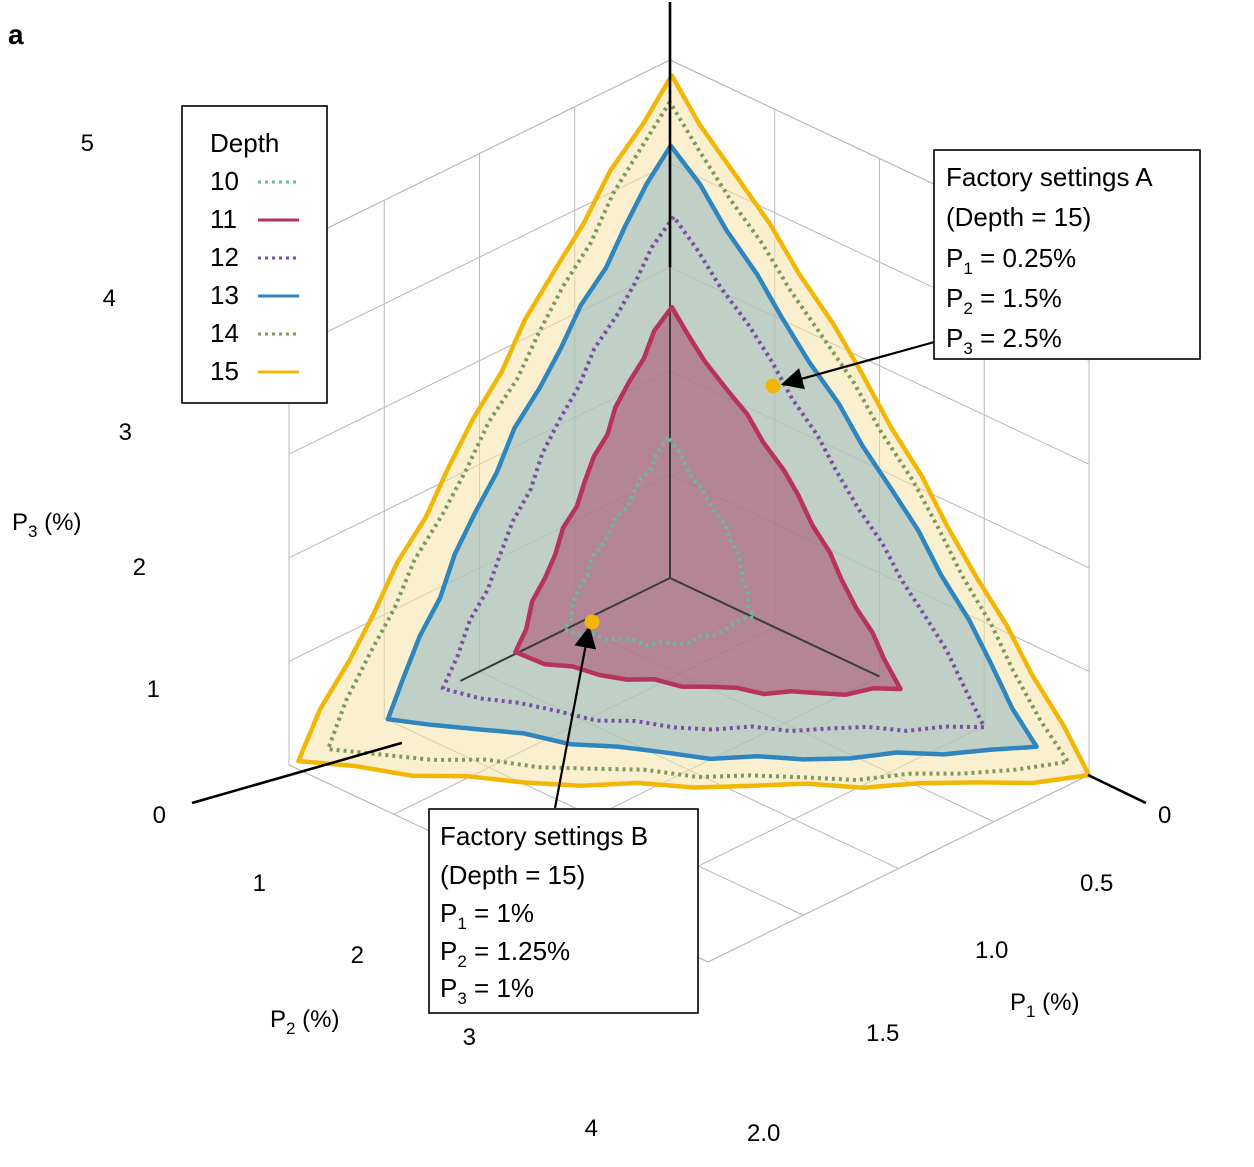 The height and width of the screenshot is (1167, 1254). Describe the element at coordinates (223, 219) in the screenshot. I see `legend-label-11: 11` at that location.